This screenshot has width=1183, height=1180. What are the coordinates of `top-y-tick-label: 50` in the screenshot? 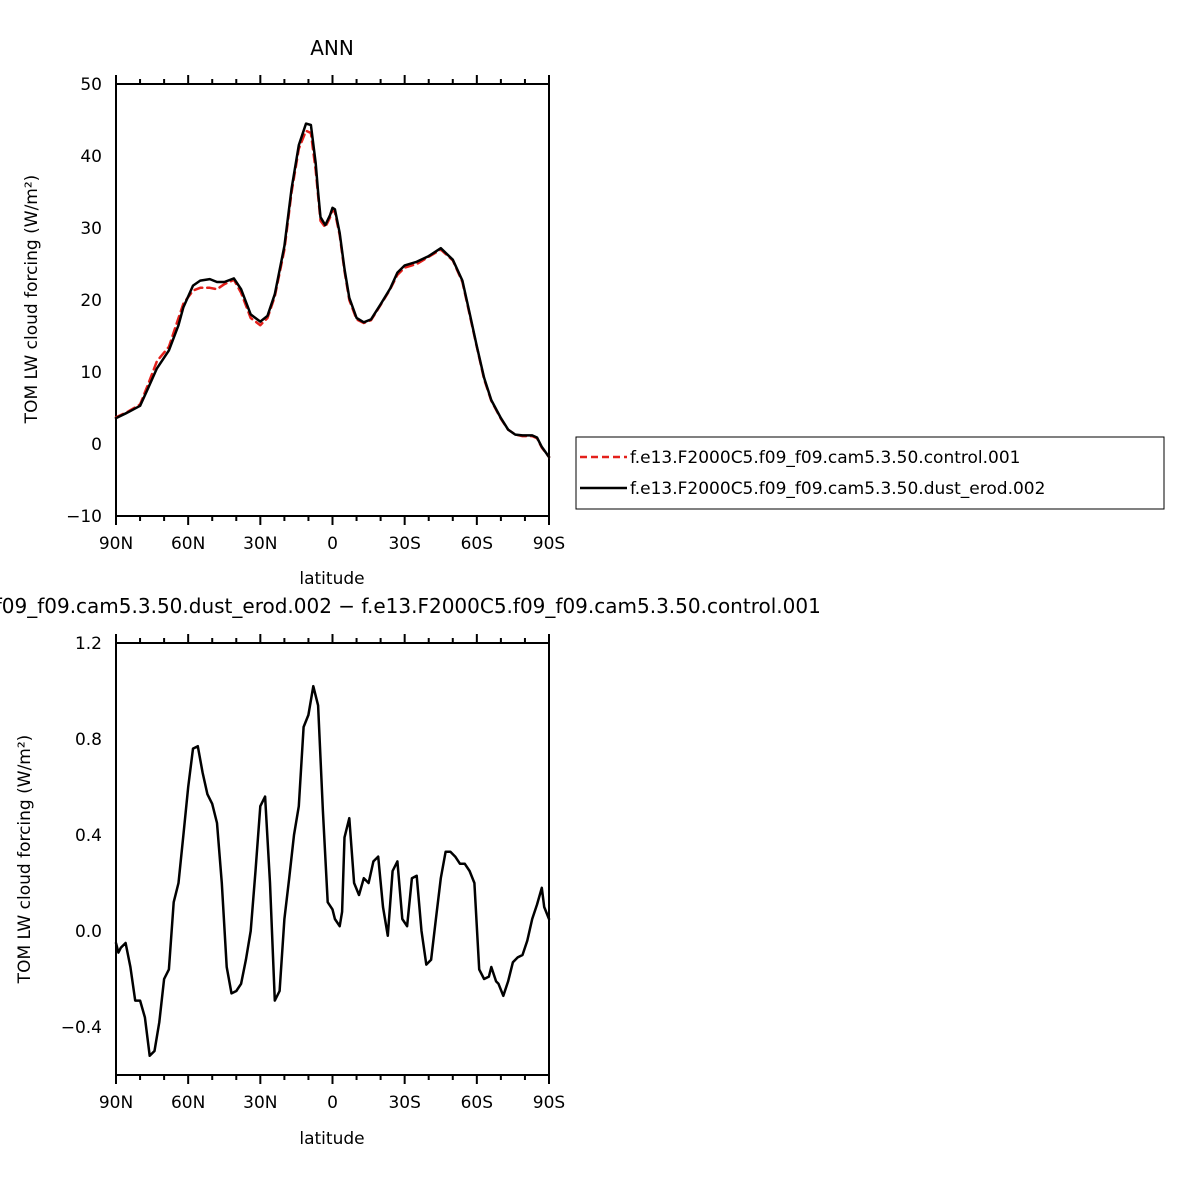 It's located at (91, 85).